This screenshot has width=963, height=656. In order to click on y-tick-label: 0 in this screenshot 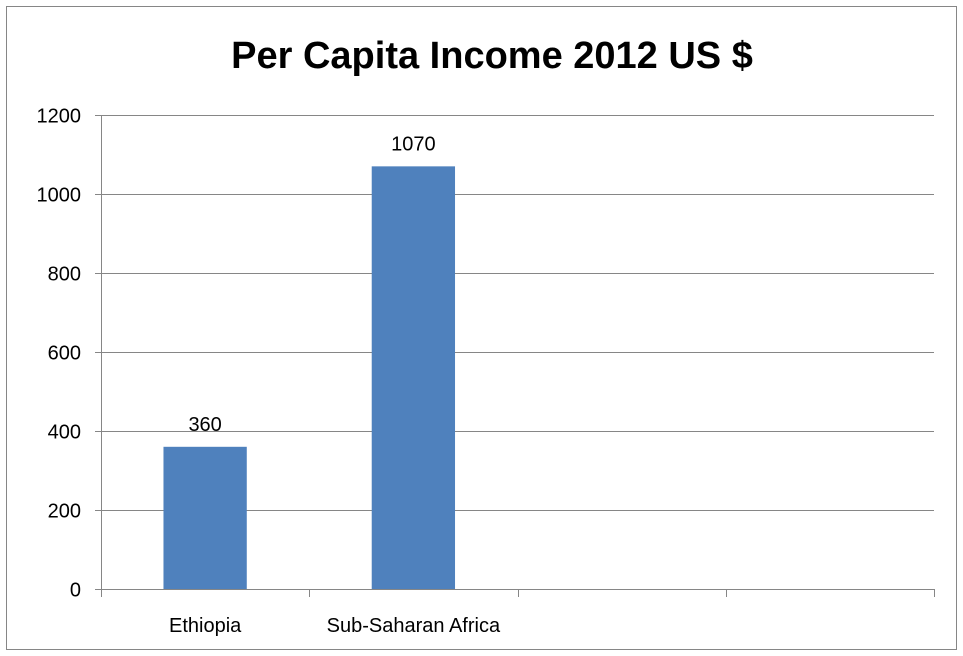, I will do `click(75, 591)`.